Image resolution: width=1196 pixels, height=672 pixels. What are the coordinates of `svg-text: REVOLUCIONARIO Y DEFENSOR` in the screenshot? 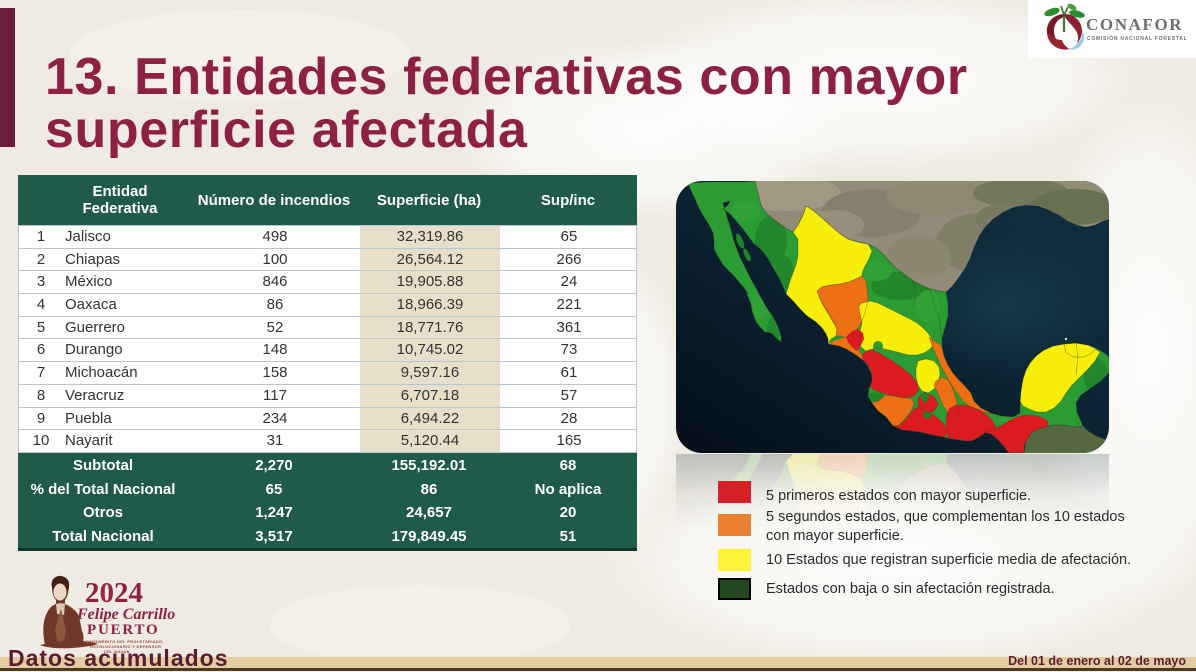 It's located at (125, 646).